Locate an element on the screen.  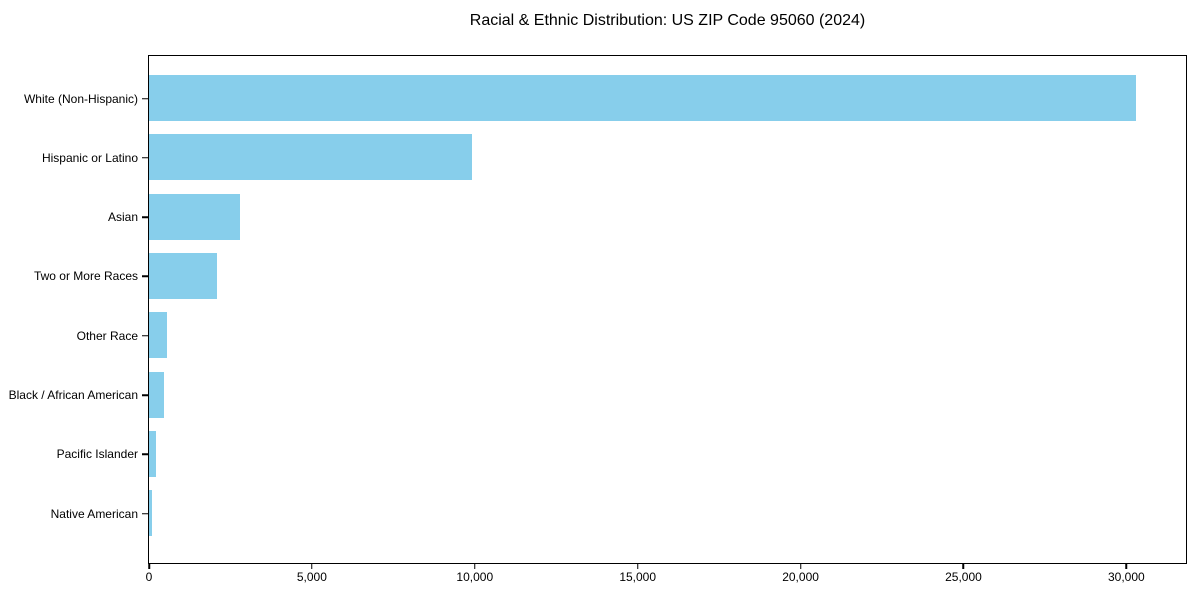
x-tick-label-15000: 15,000 is located at coordinates (638, 577).